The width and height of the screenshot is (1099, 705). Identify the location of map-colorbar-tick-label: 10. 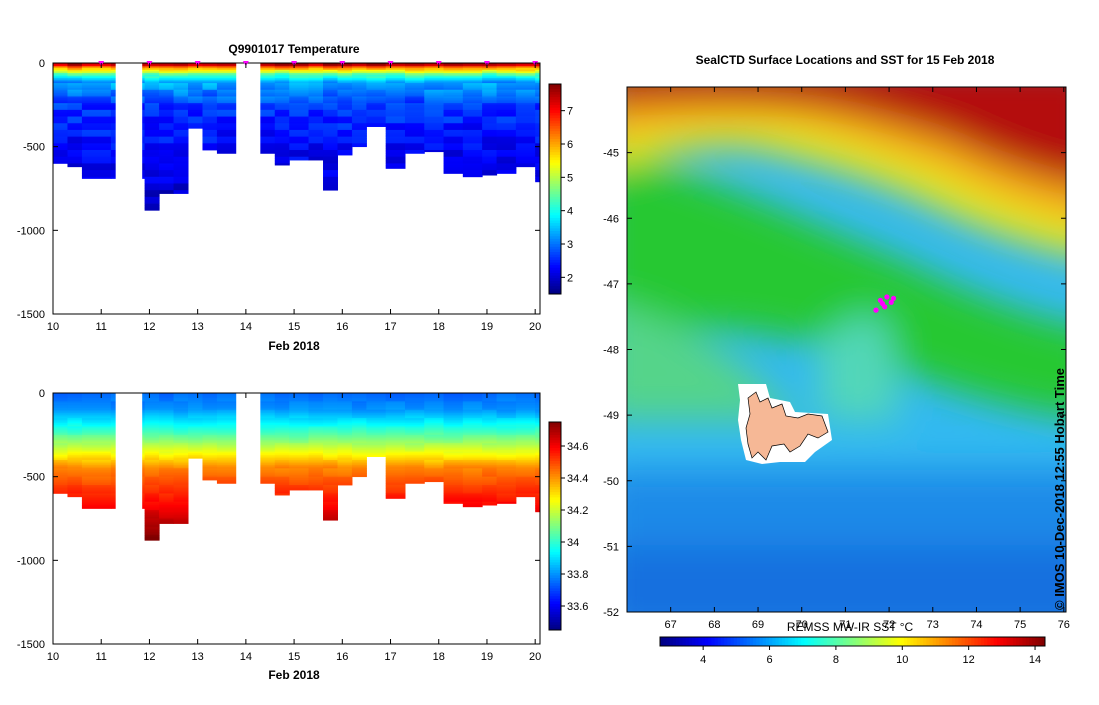
(902, 660).